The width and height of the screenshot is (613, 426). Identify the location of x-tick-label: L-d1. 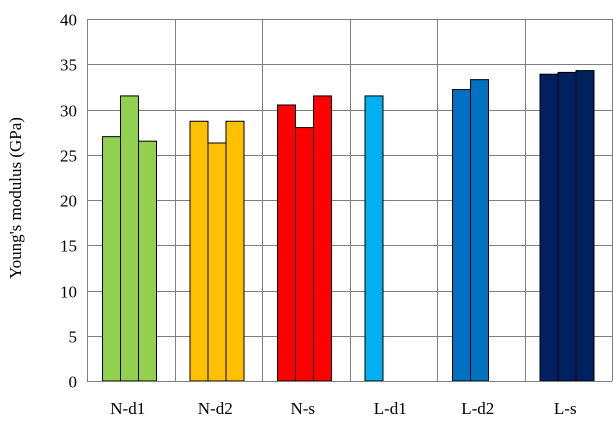
(390, 408).